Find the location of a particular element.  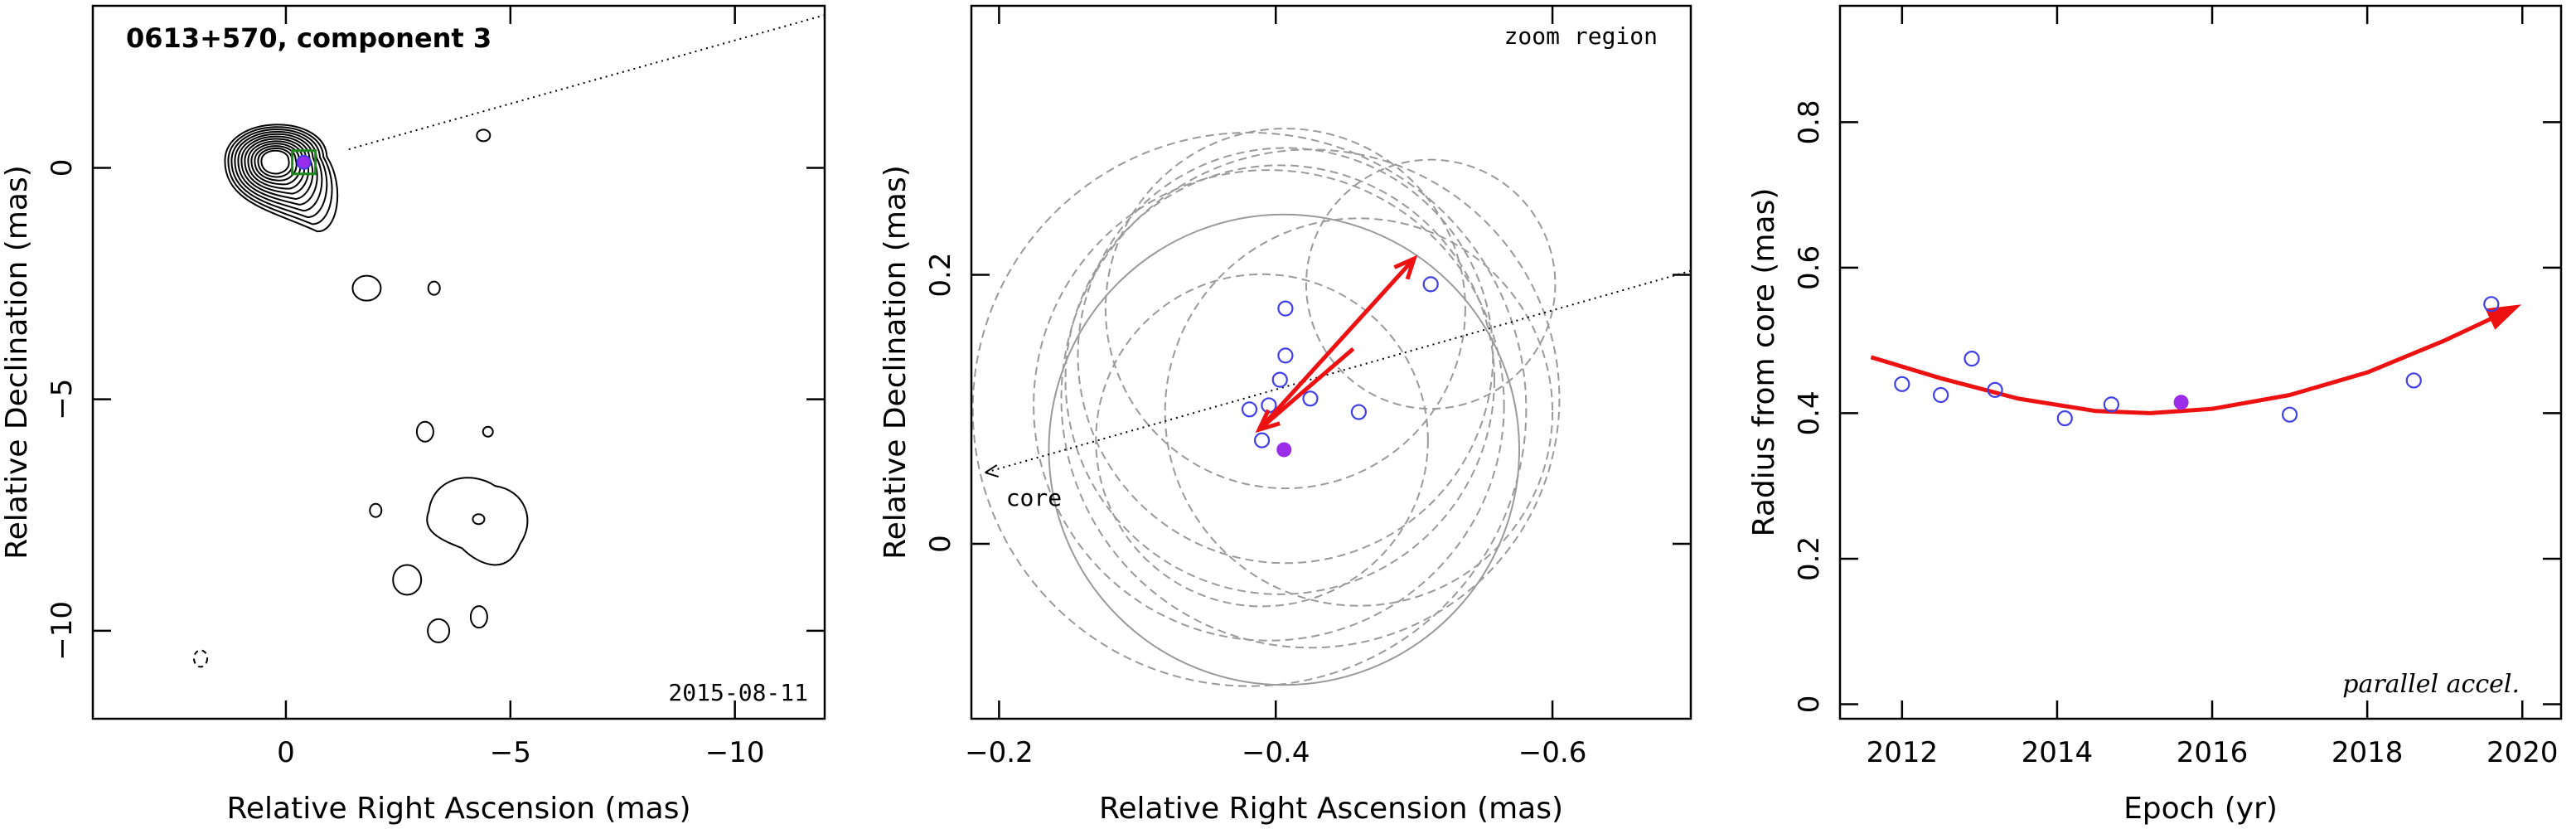

x-tick-label: −0.2 is located at coordinates (999, 752).